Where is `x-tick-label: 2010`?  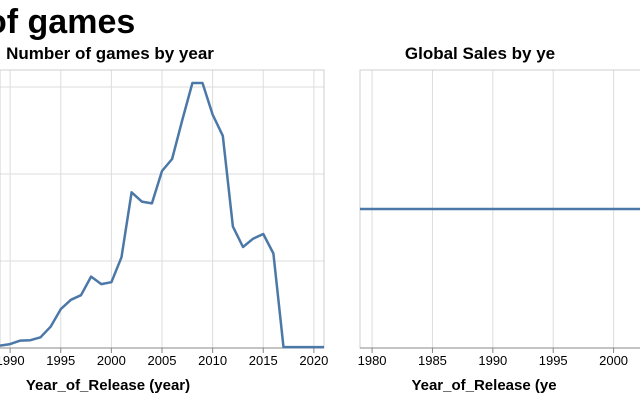 x-tick-label: 2010 is located at coordinates (212, 360).